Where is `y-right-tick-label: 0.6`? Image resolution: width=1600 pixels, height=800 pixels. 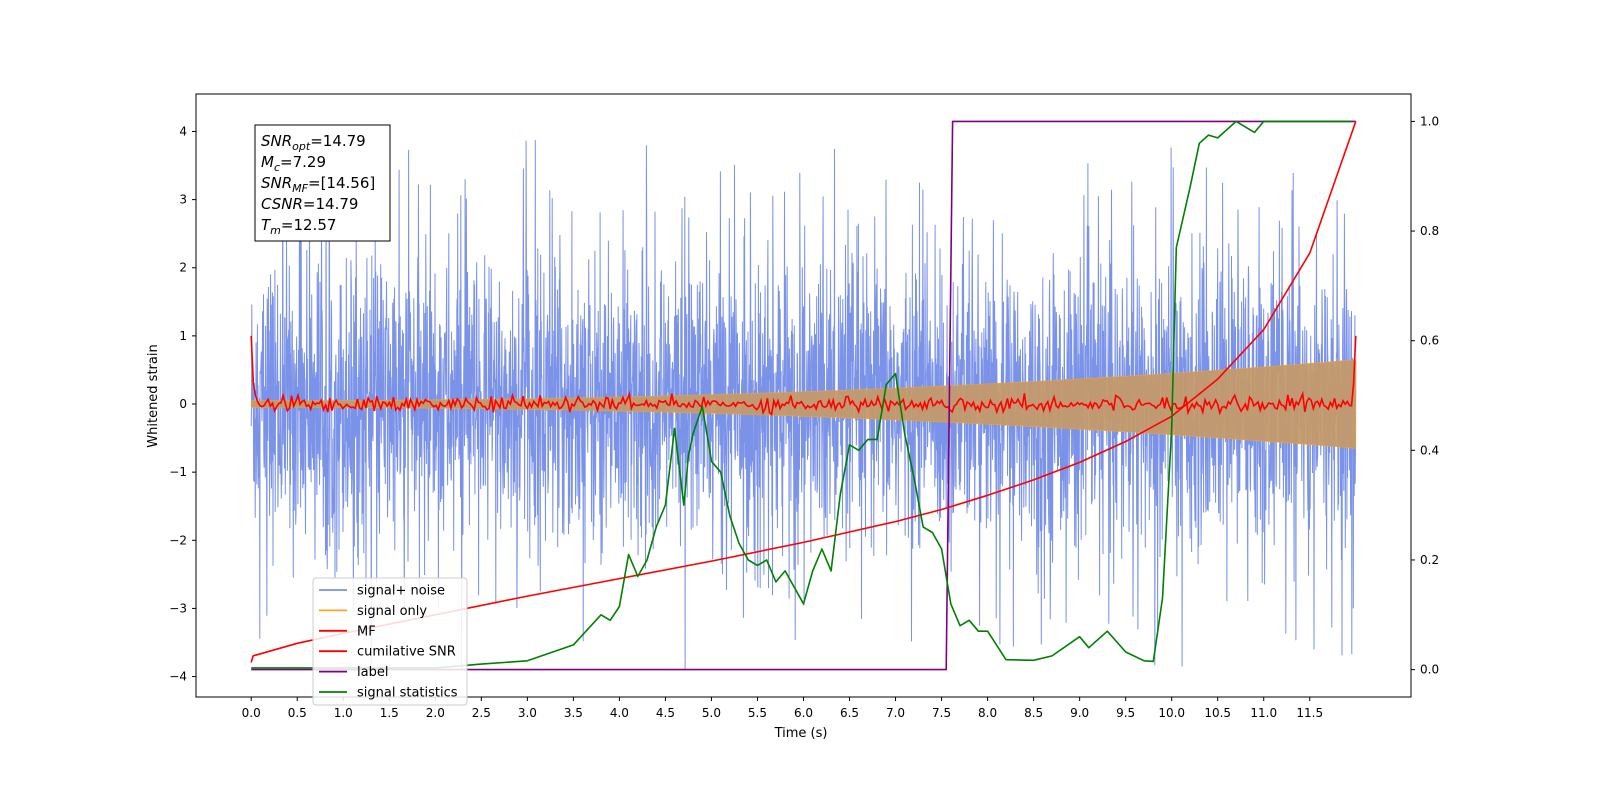 y-right-tick-label: 0.6 is located at coordinates (1429, 341).